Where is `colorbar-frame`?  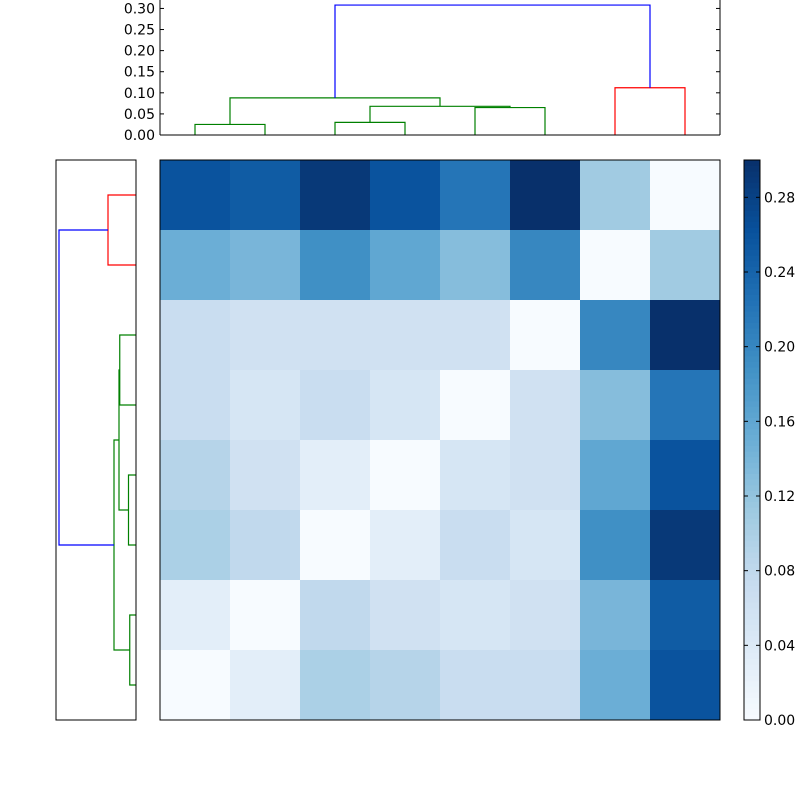
colorbar-frame is located at coordinates (752, 440).